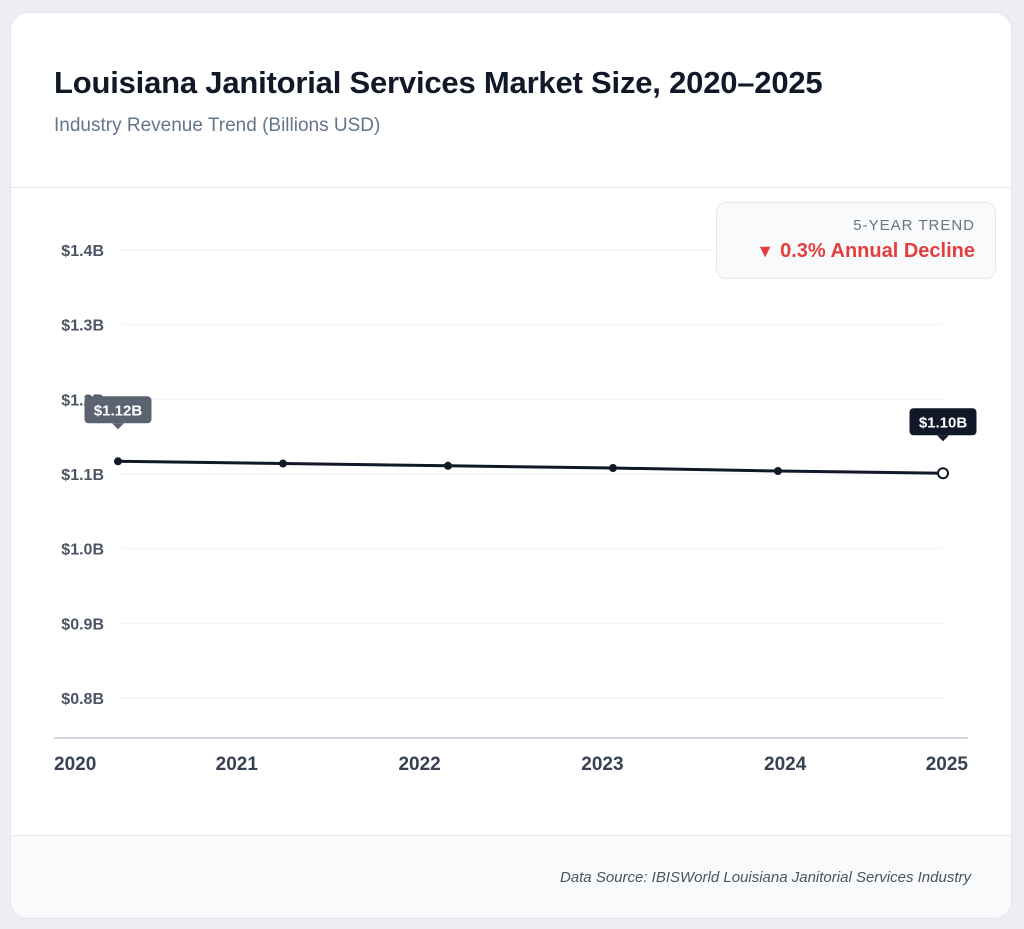  What do you see at coordinates (75, 764) in the screenshot?
I see `x-tick-label: 2020` at bounding box center [75, 764].